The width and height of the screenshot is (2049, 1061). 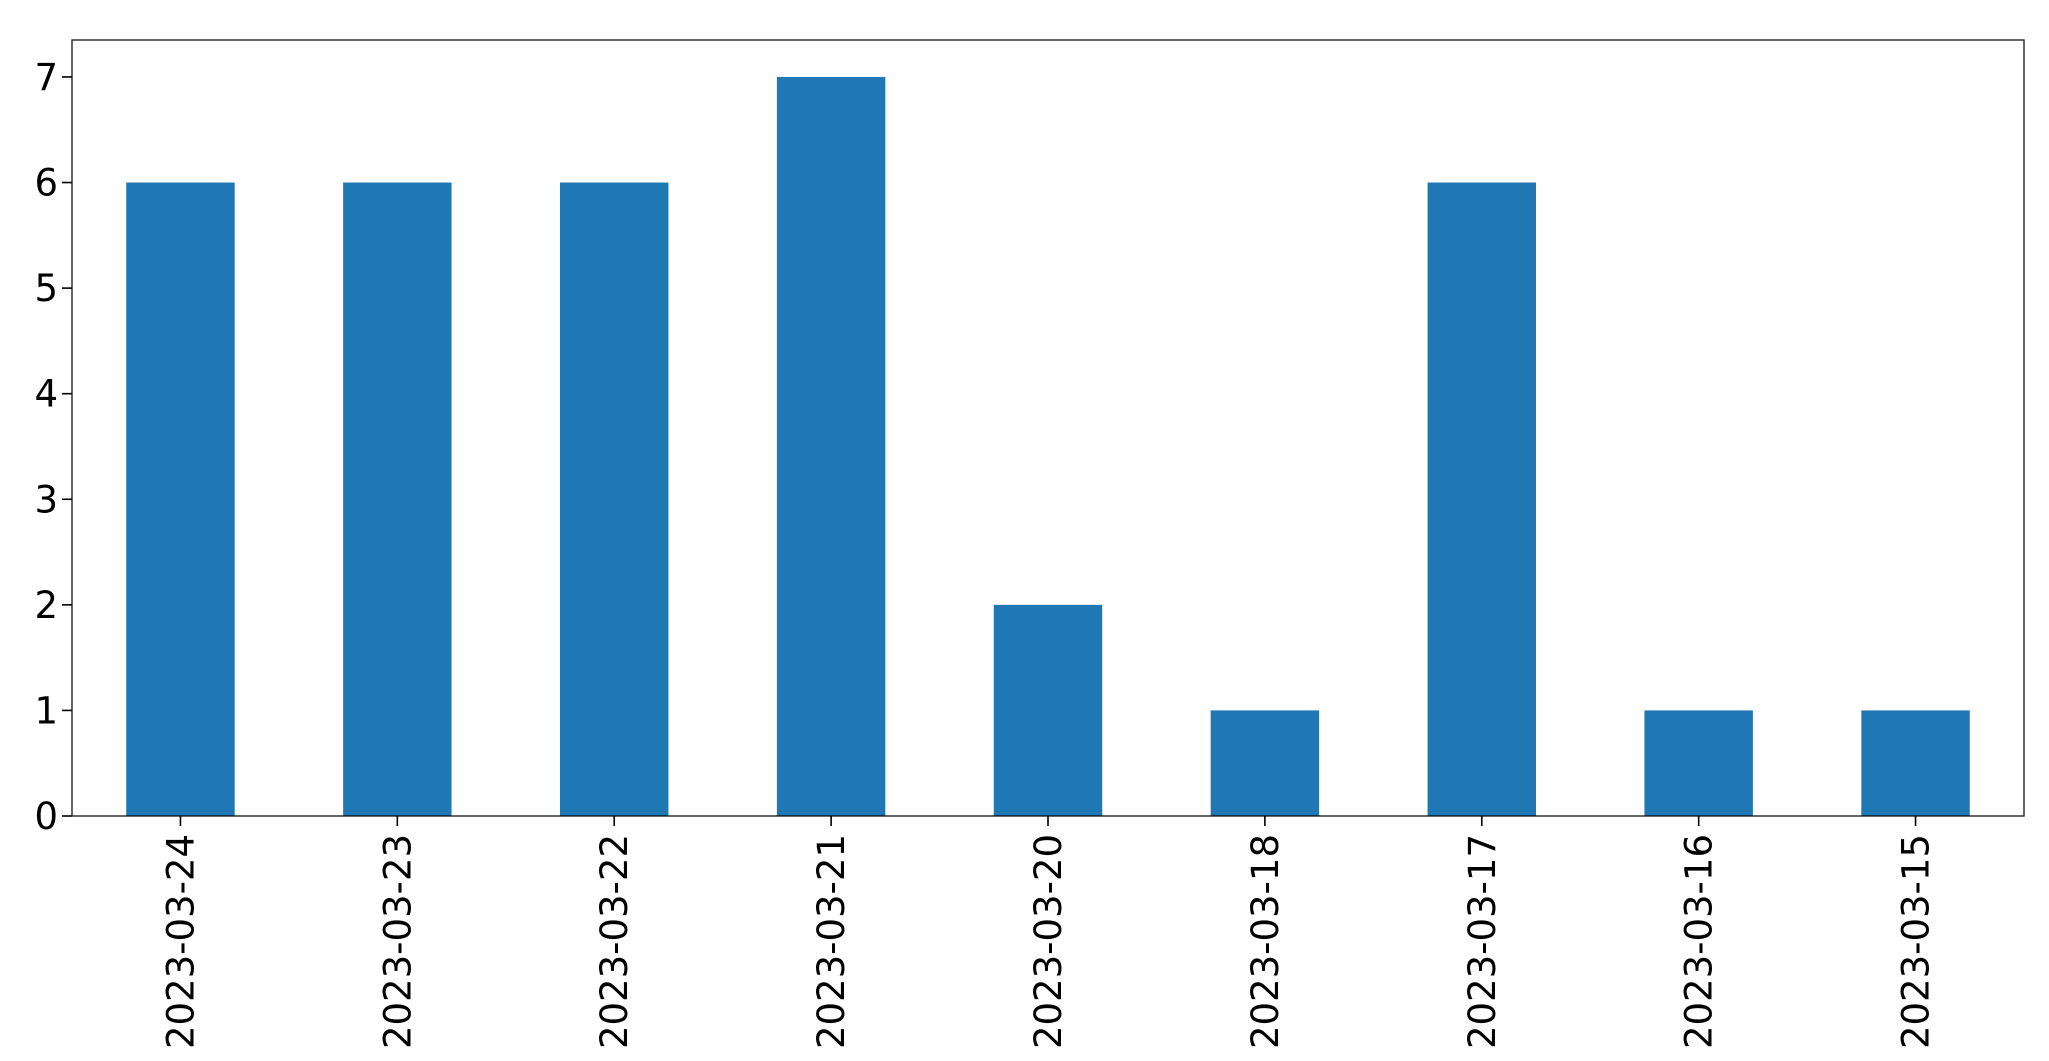 I want to click on x-tick-label: 2023-03-23, so click(x=397, y=941).